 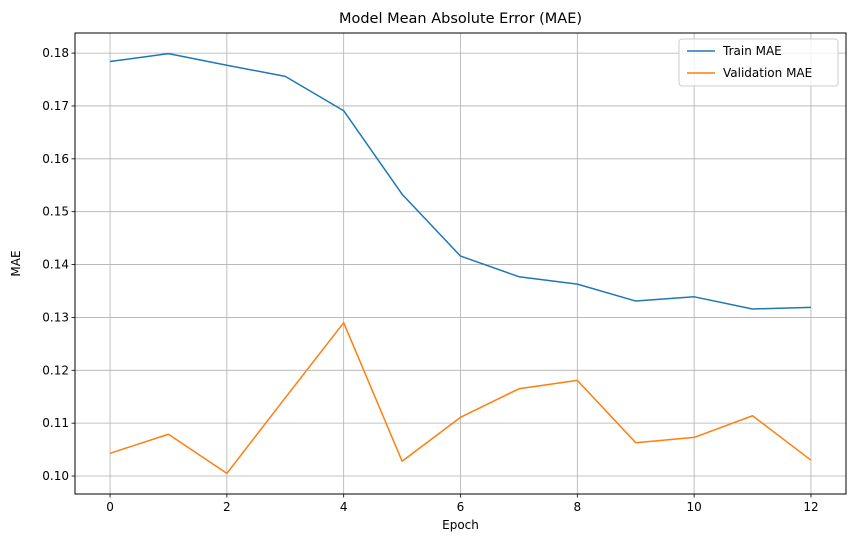 I want to click on x-axis-ticks: 0 2 4 6 8 10 12, so click(x=462, y=504).